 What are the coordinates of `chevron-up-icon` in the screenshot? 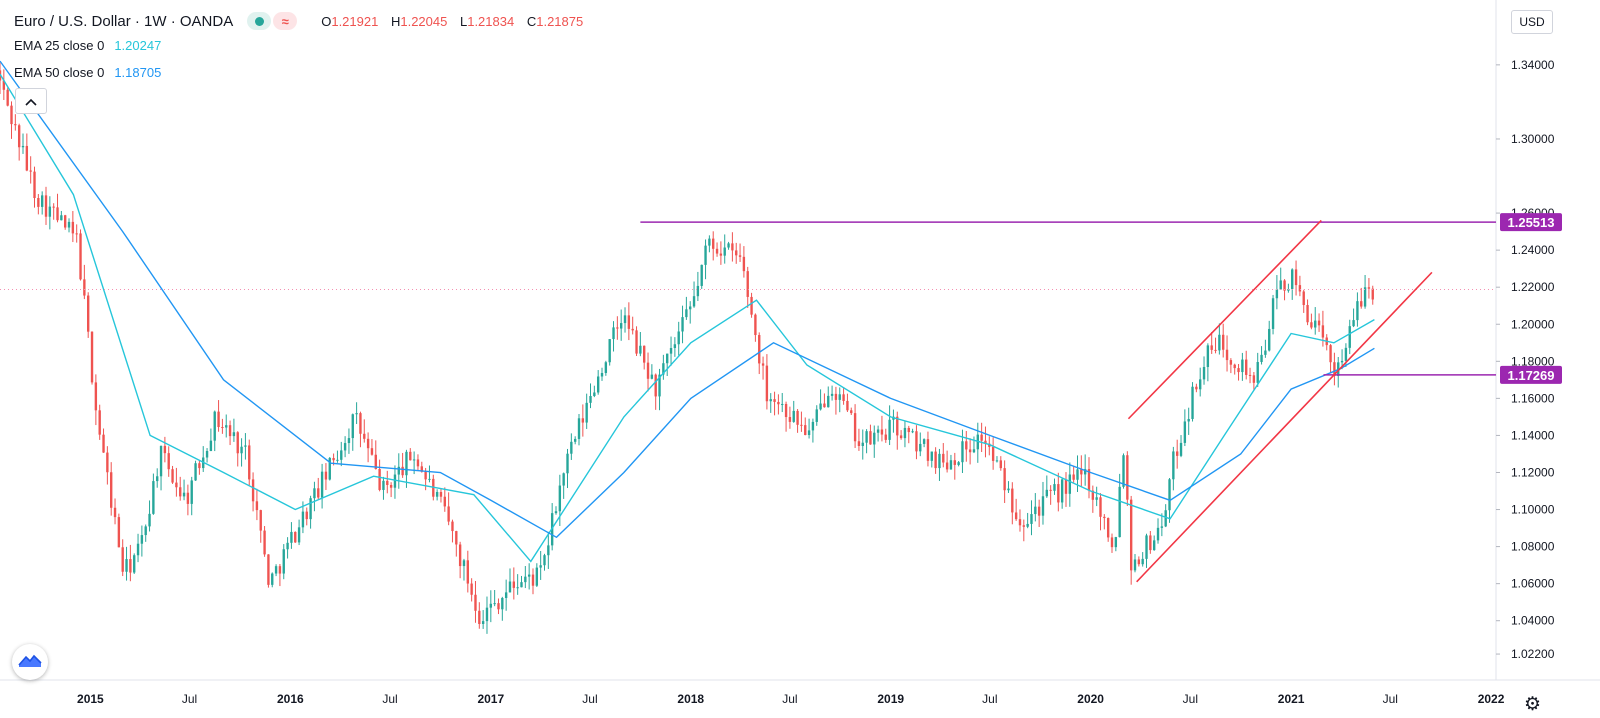 It's located at (31, 101).